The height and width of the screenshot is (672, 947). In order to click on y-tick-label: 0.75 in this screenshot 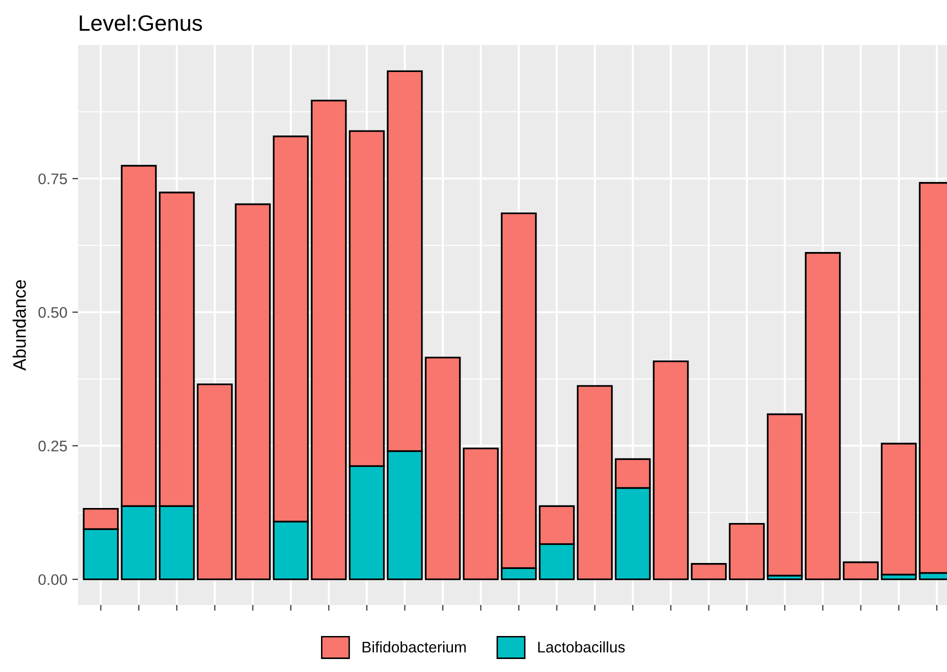, I will do `click(52, 178)`.